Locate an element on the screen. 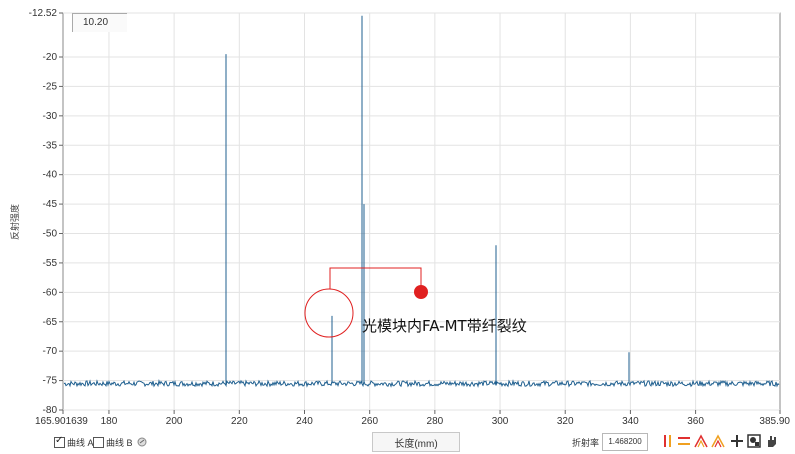 The image size is (795, 454). annotation-text: 光模块内FA-MT带纤裂纹 is located at coordinates (444, 326).